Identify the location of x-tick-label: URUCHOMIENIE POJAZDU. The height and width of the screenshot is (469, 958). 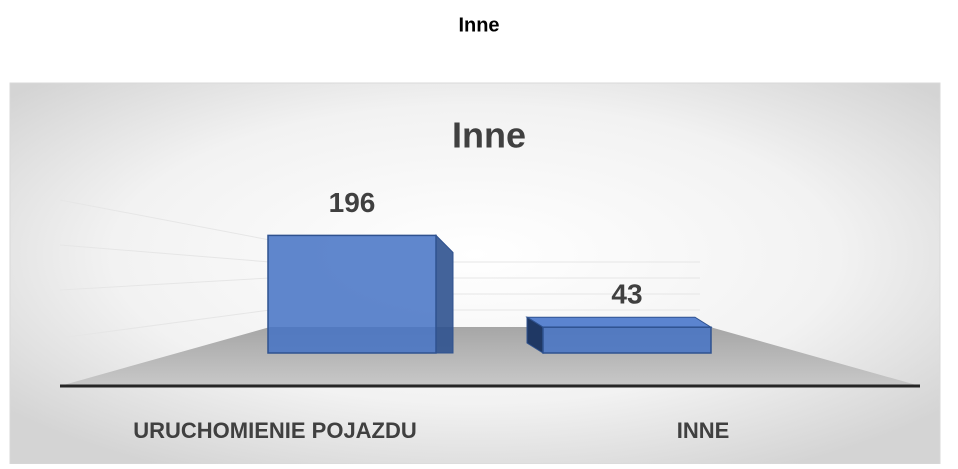
(275, 430).